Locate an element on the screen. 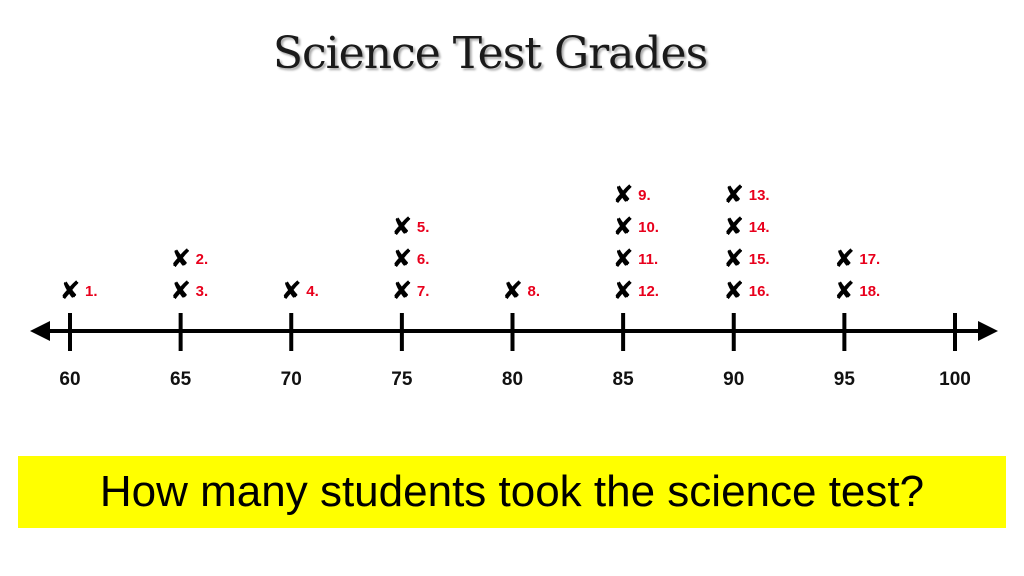 This screenshot has height=576, width=1024. data-label: 12. is located at coordinates (648, 291).